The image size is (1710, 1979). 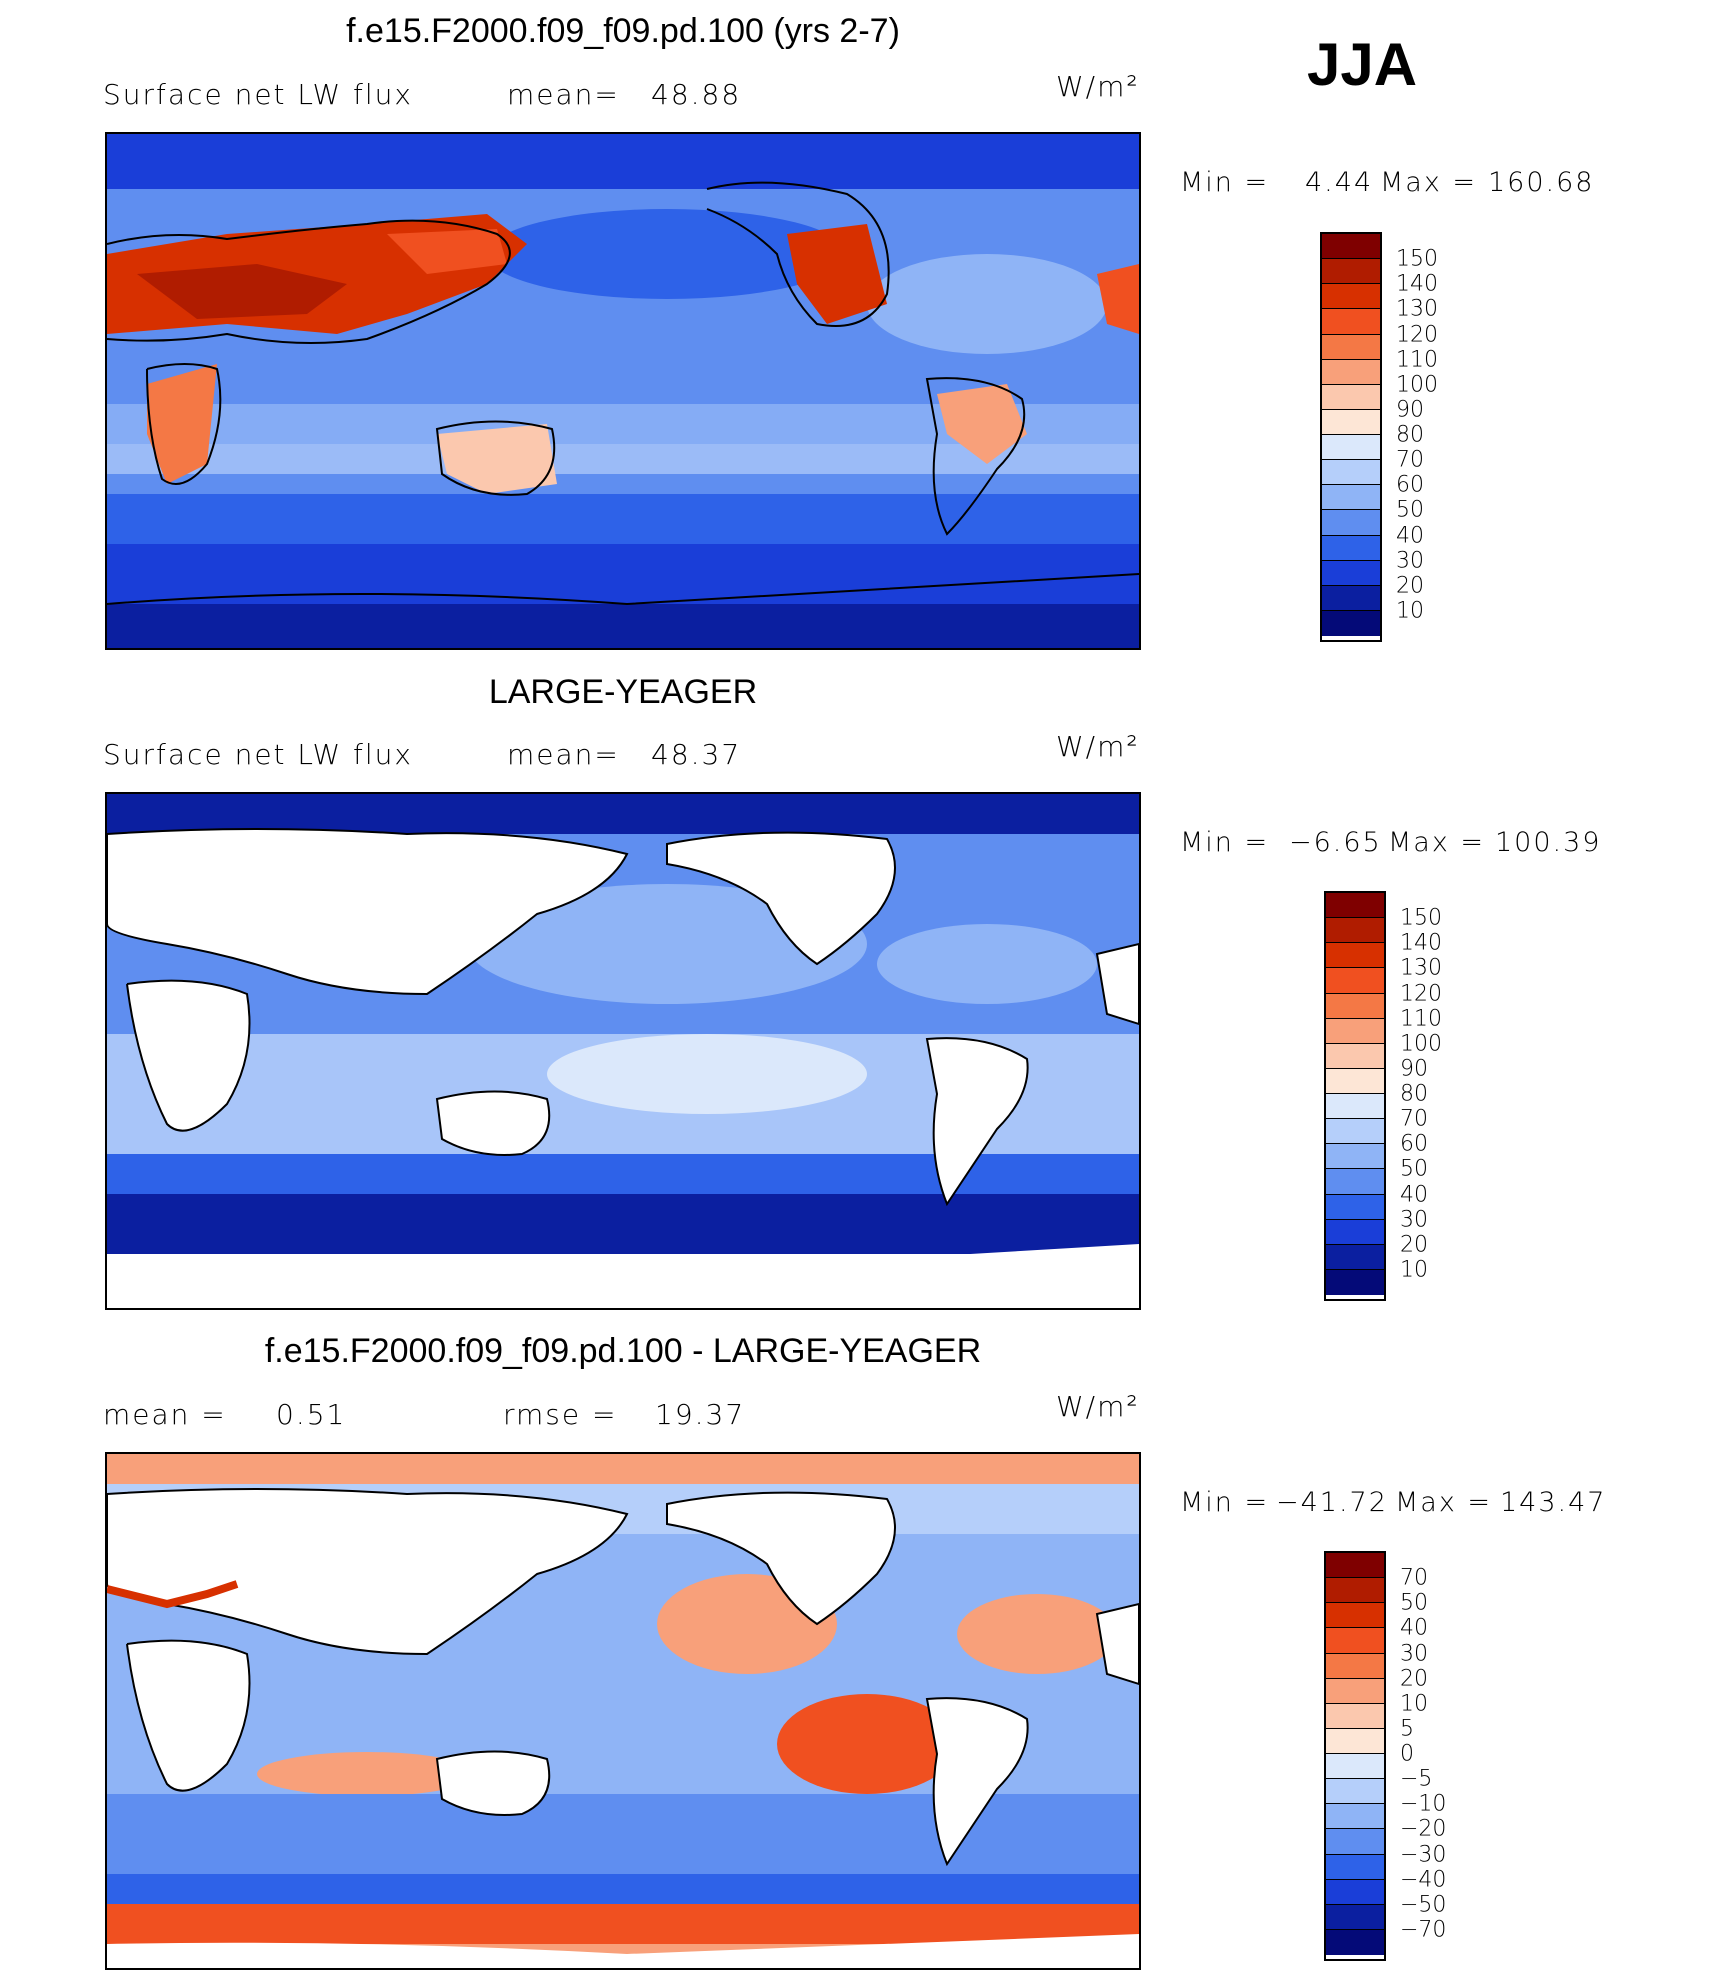 What do you see at coordinates (1437, 842) in the screenshot?
I see `panel-2-max-label: Max =` at bounding box center [1437, 842].